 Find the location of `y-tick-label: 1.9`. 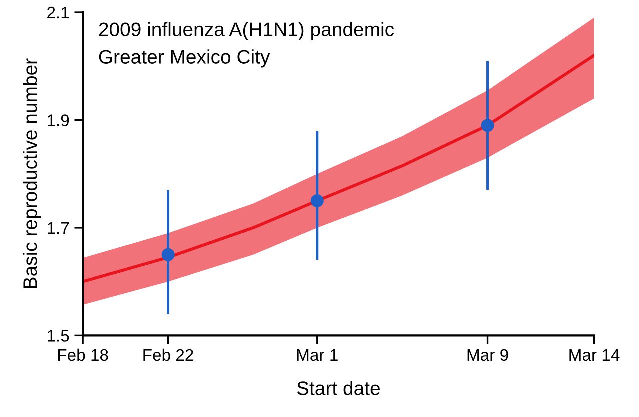

y-tick-label: 1.9 is located at coordinates (59, 120).